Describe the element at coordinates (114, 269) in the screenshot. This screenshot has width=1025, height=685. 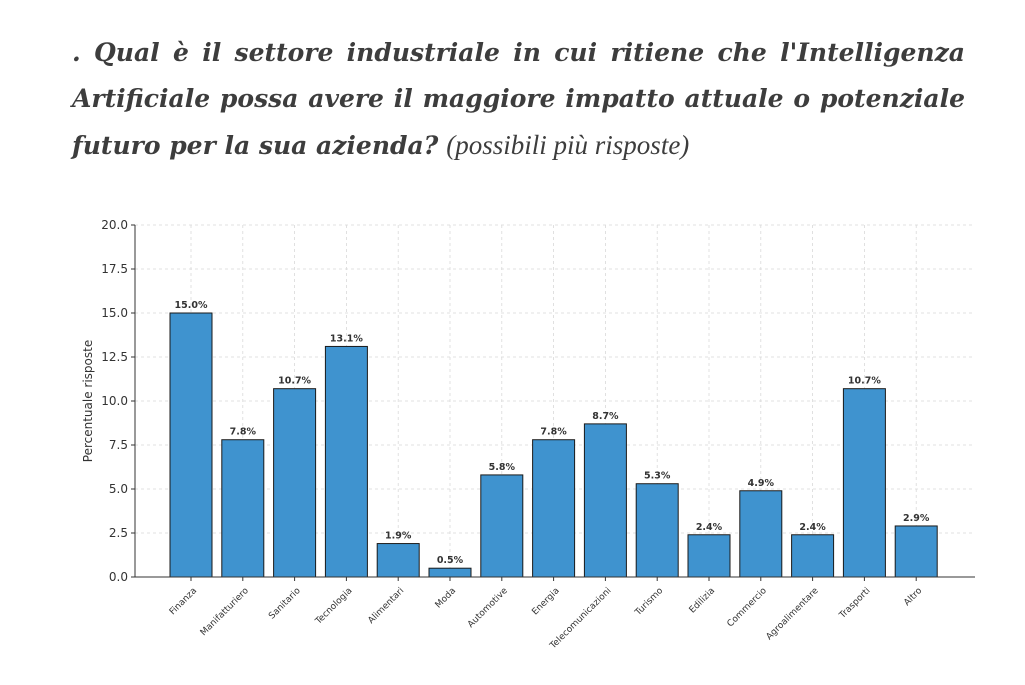
I see `y-tick-label: 17.5` at that location.